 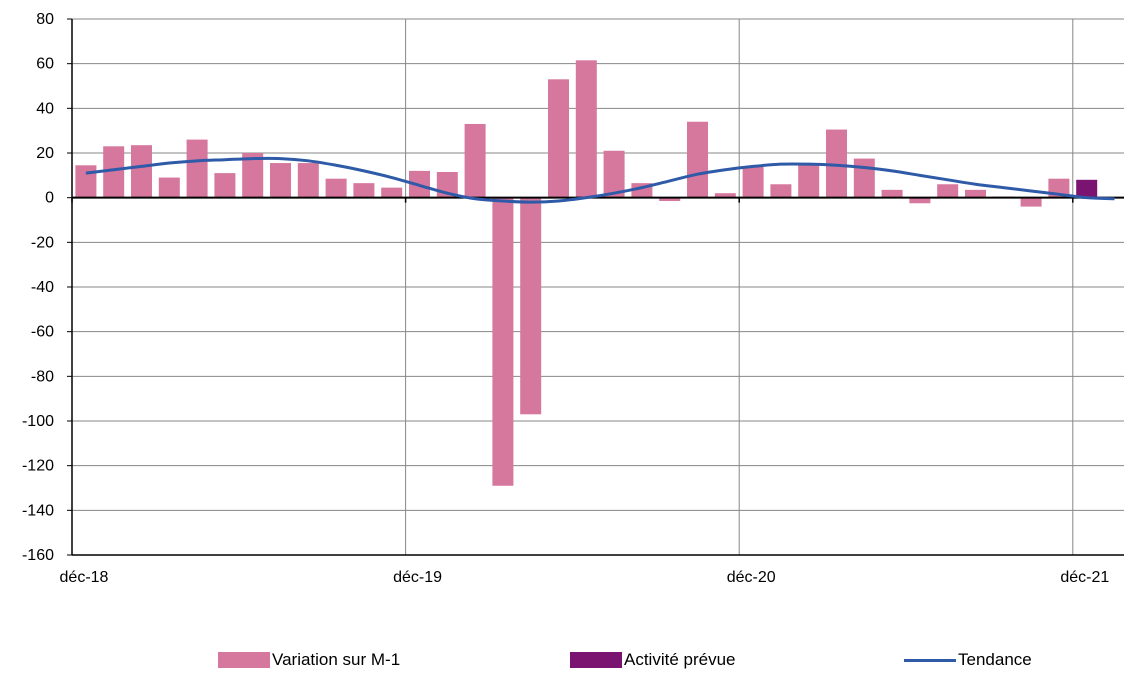 I want to click on legend-label-activite: Activité prévue, so click(x=680, y=659).